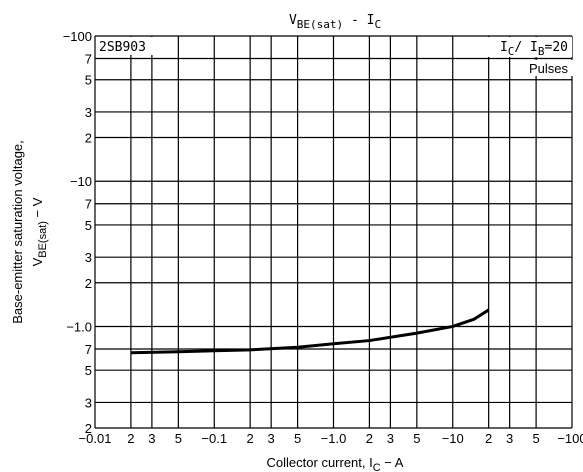  What do you see at coordinates (549, 68) in the screenshot?
I see `mode-label: Pulses` at bounding box center [549, 68].